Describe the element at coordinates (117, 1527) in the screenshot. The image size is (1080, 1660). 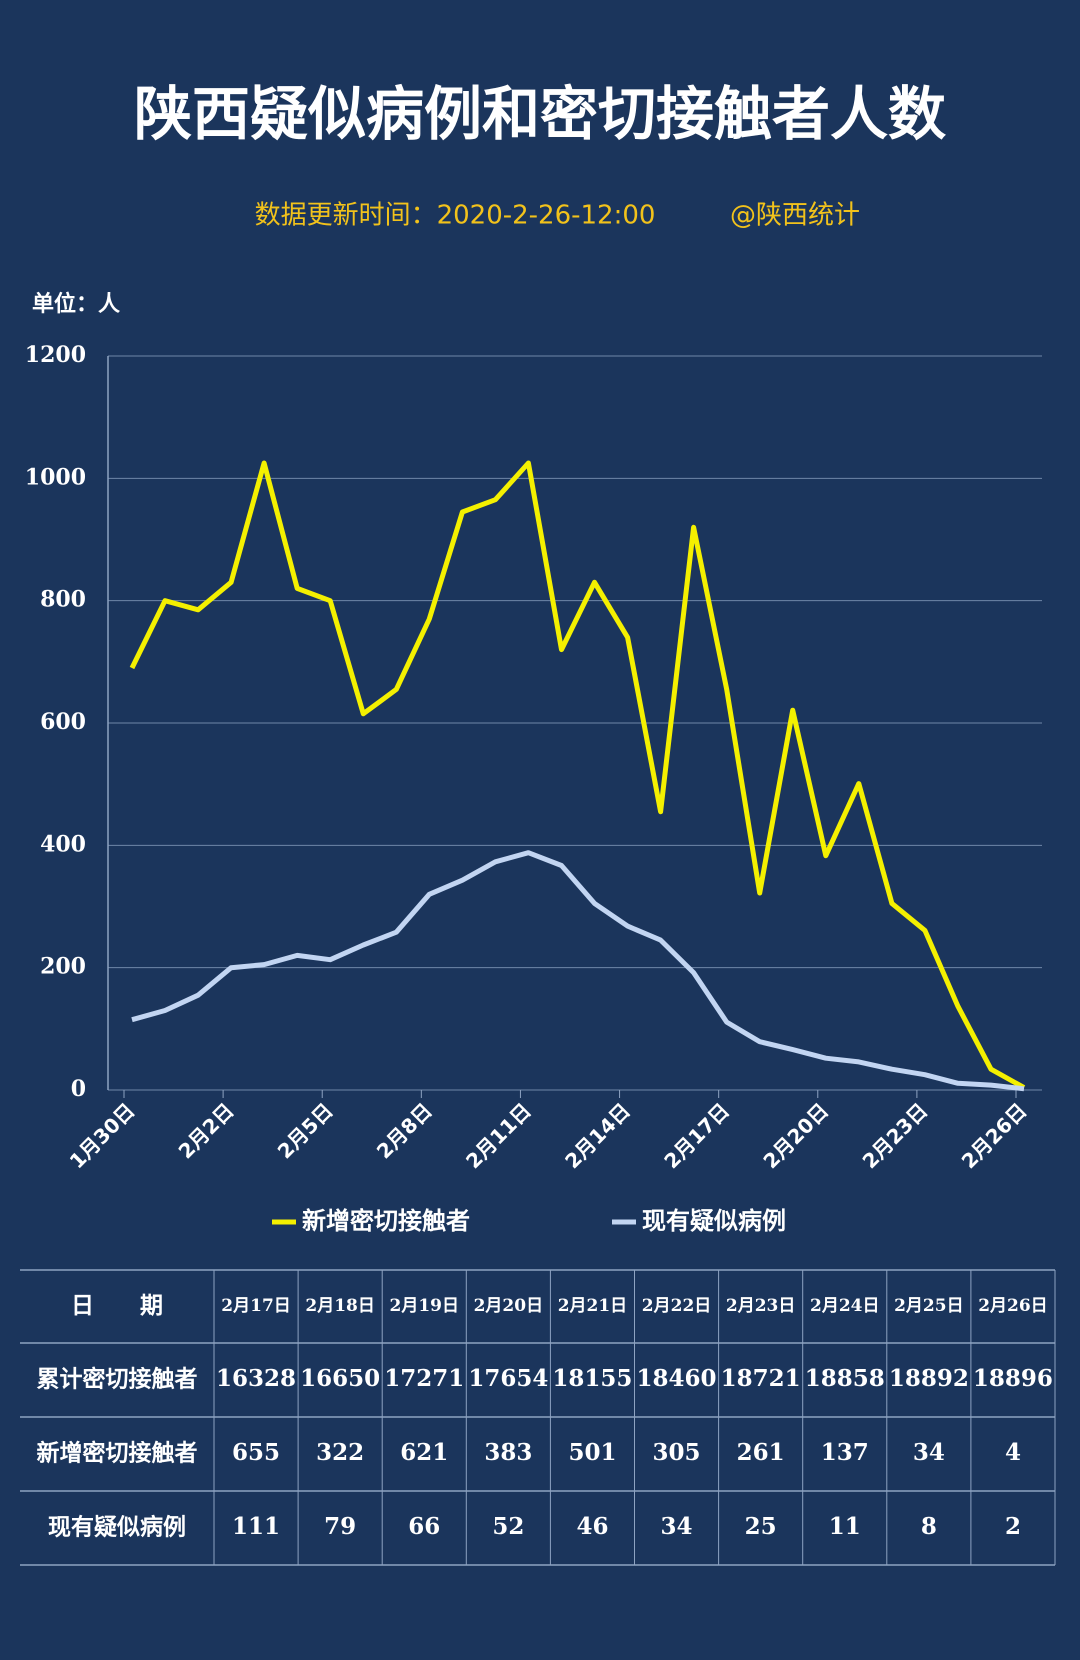
I see `table-cell: 现有疑似病例` at that location.